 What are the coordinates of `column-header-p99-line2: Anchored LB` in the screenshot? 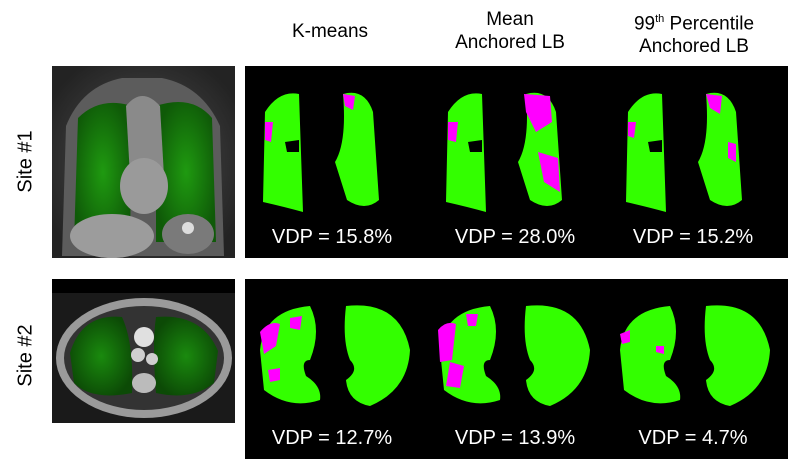 It's located at (694, 47).